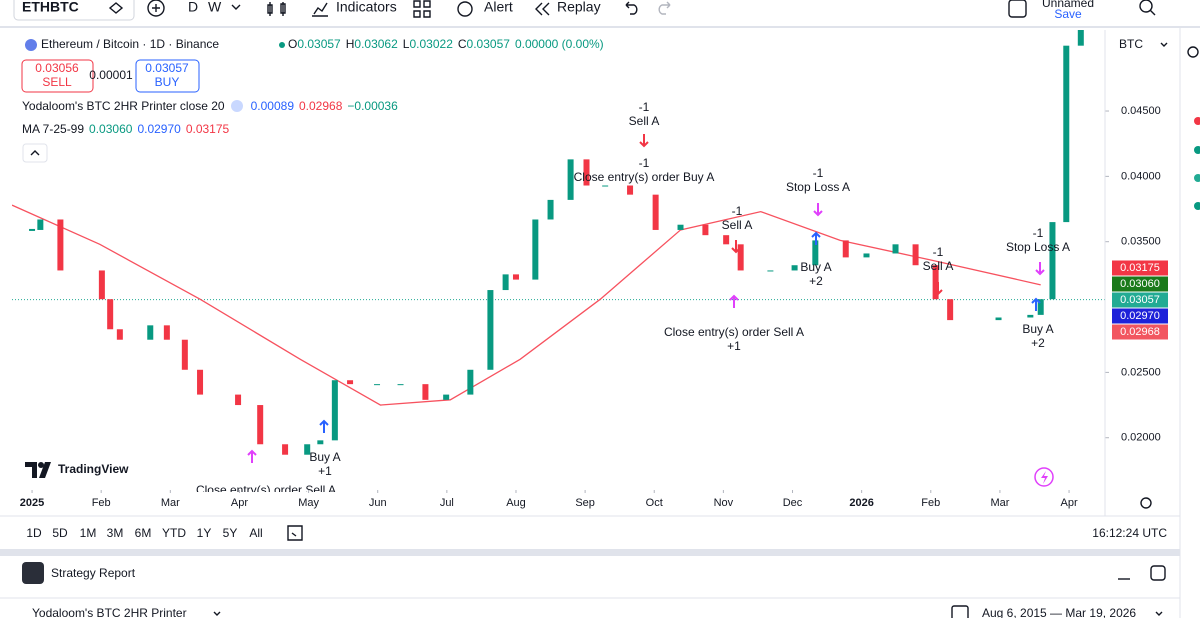 The width and height of the screenshot is (1200, 618). What do you see at coordinates (447, 503) in the screenshot?
I see `x-tick-label: Jul` at bounding box center [447, 503].